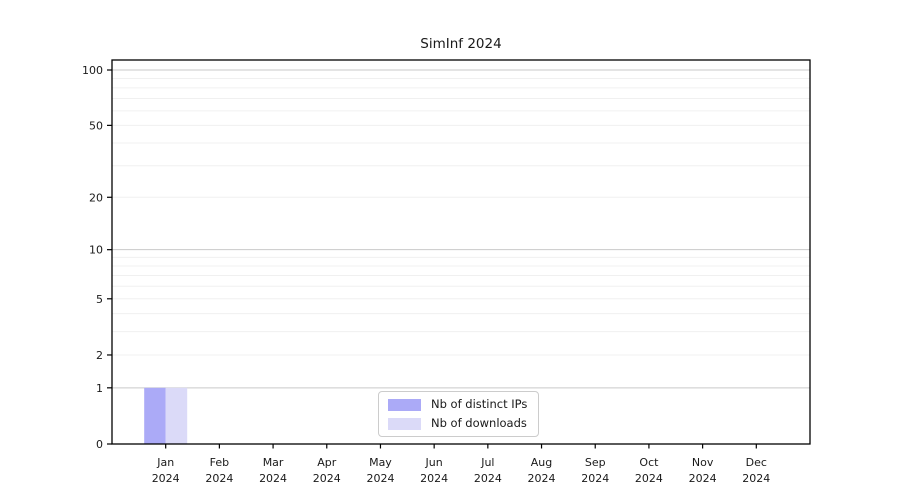  What do you see at coordinates (459, 414) in the screenshot?
I see `legend: Nb of distinct IPs Nb of downloads` at bounding box center [459, 414].